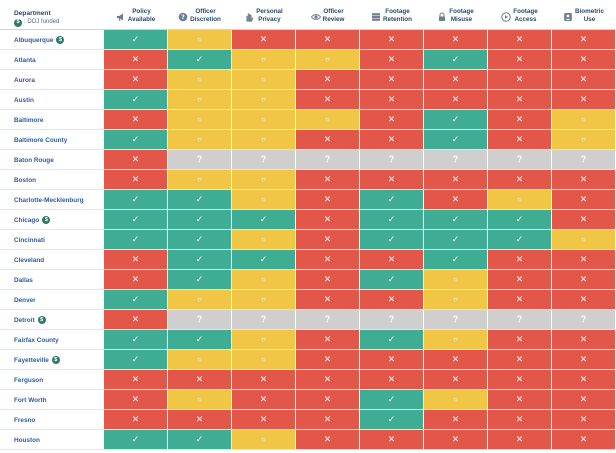 The width and height of the screenshot is (616, 453). Describe the element at coordinates (29, 120) in the screenshot. I see `department-name: Baltimore` at that location.